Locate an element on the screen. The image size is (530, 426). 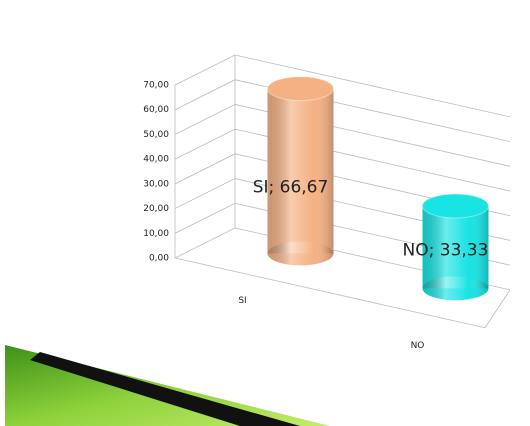
category-label: SI is located at coordinates (242, 301).